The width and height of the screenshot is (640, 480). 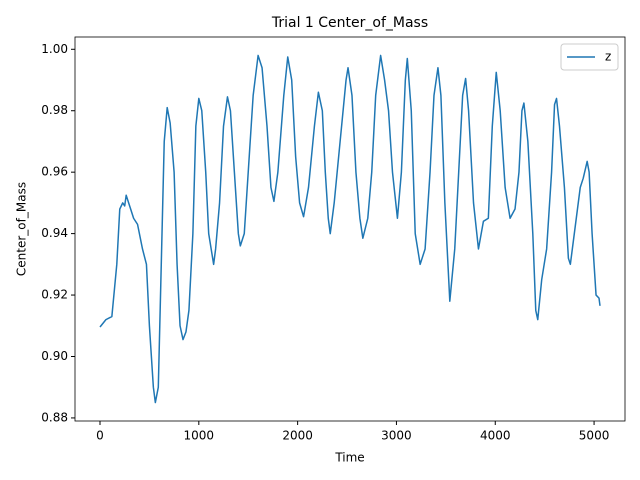 What do you see at coordinates (396, 436) in the screenshot?
I see `x-tick-label: 3000` at bounding box center [396, 436].